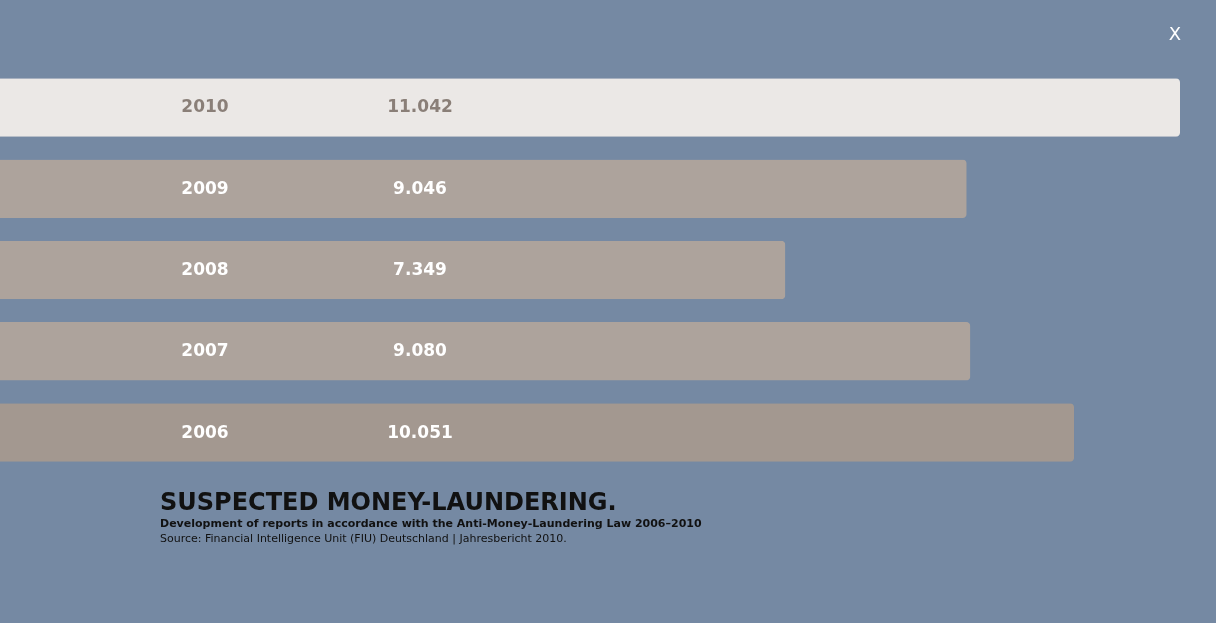  What do you see at coordinates (420, 431) in the screenshot?
I see `data-label: 10.051` at bounding box center [420, 431].